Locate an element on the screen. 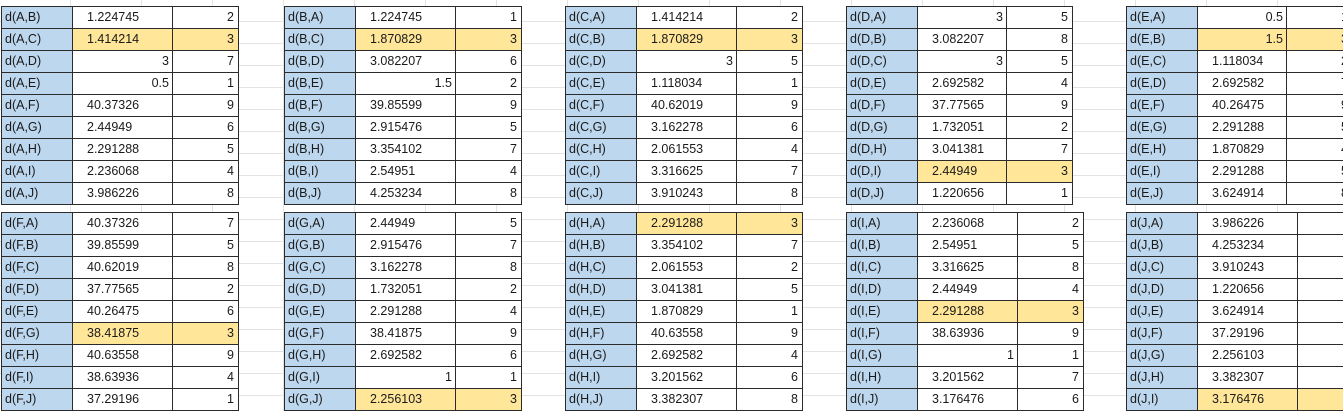  pair-label-cell: d(D,A) is located at coordinates (882, 17).